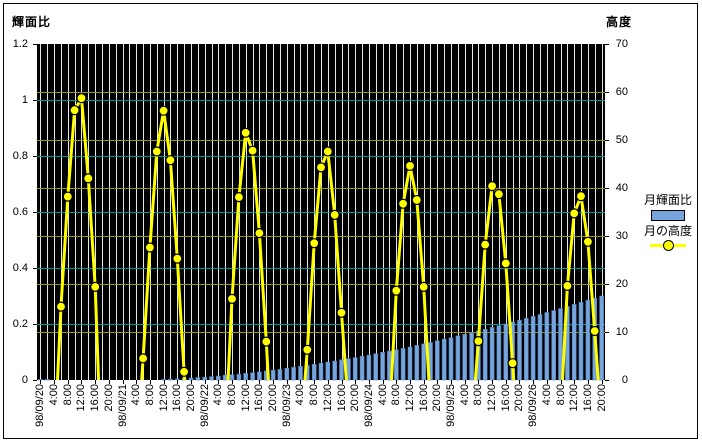 The width and height of the screenshot is (702, 443). What do you see at coordinates (259, 398) in the screenshot?
I see `x-axis-value: 16:00` at bounding box center [259, 398].